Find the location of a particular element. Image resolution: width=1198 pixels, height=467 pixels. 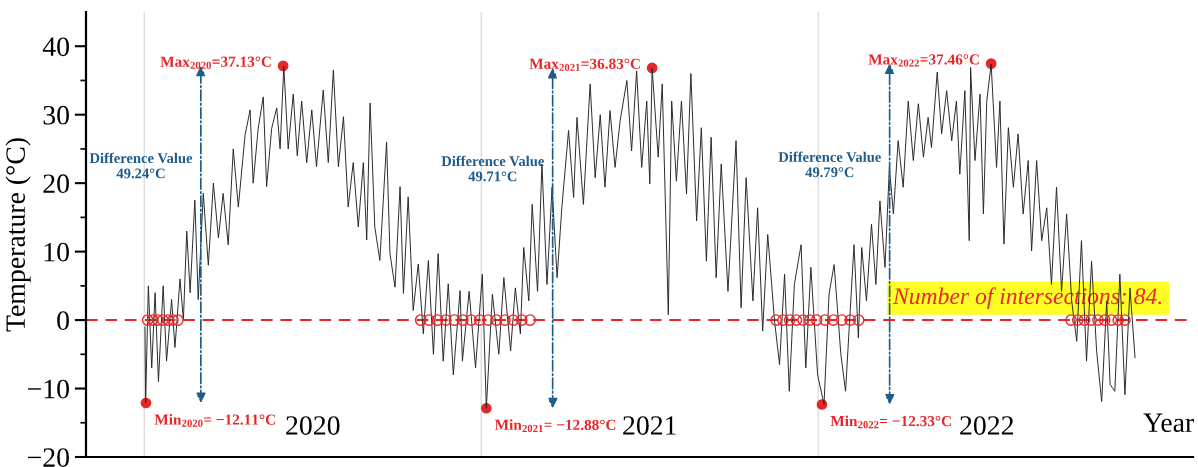

y-axis-title: Temperature (°C) is located at coordinates (18, 235).